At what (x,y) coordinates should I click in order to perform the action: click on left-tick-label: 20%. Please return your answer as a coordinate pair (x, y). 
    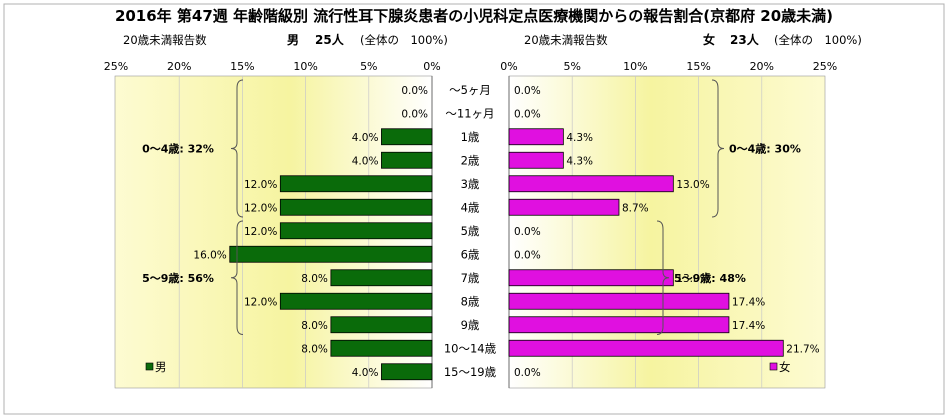
    Looking at the image, I should click on (179, 66).